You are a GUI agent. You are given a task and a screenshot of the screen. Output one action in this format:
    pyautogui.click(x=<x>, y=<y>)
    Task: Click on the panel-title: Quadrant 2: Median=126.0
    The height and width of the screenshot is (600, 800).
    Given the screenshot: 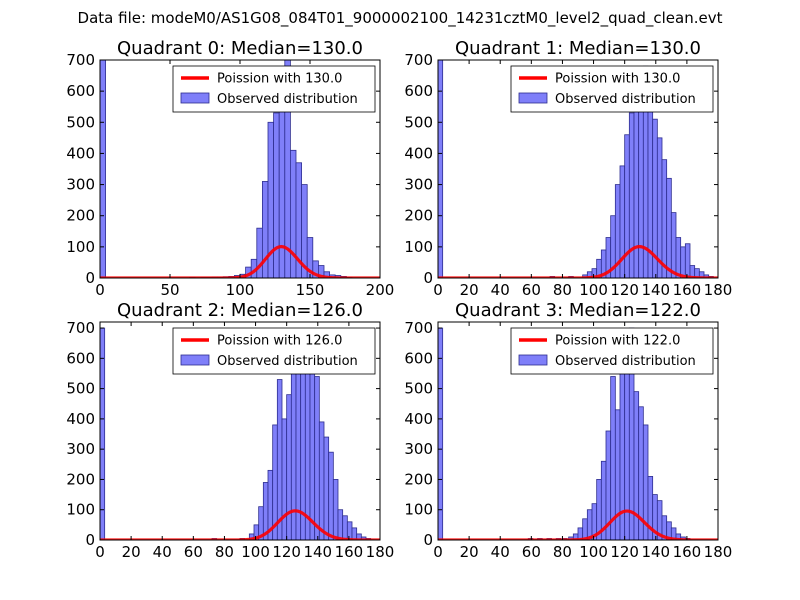 What is the action you would take?
    pyautogui.click(x=240, y=310)
    